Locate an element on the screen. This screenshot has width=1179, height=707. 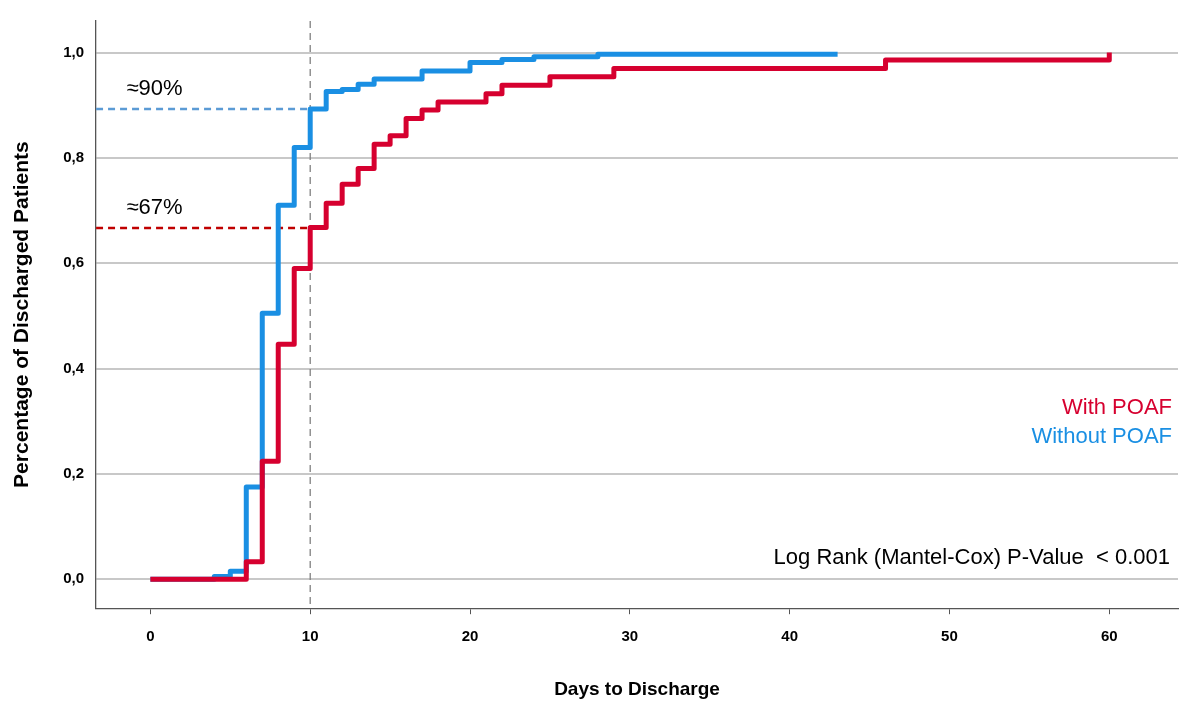
x-axis-title: Days to Discharge is located at coordinates (637, 688).